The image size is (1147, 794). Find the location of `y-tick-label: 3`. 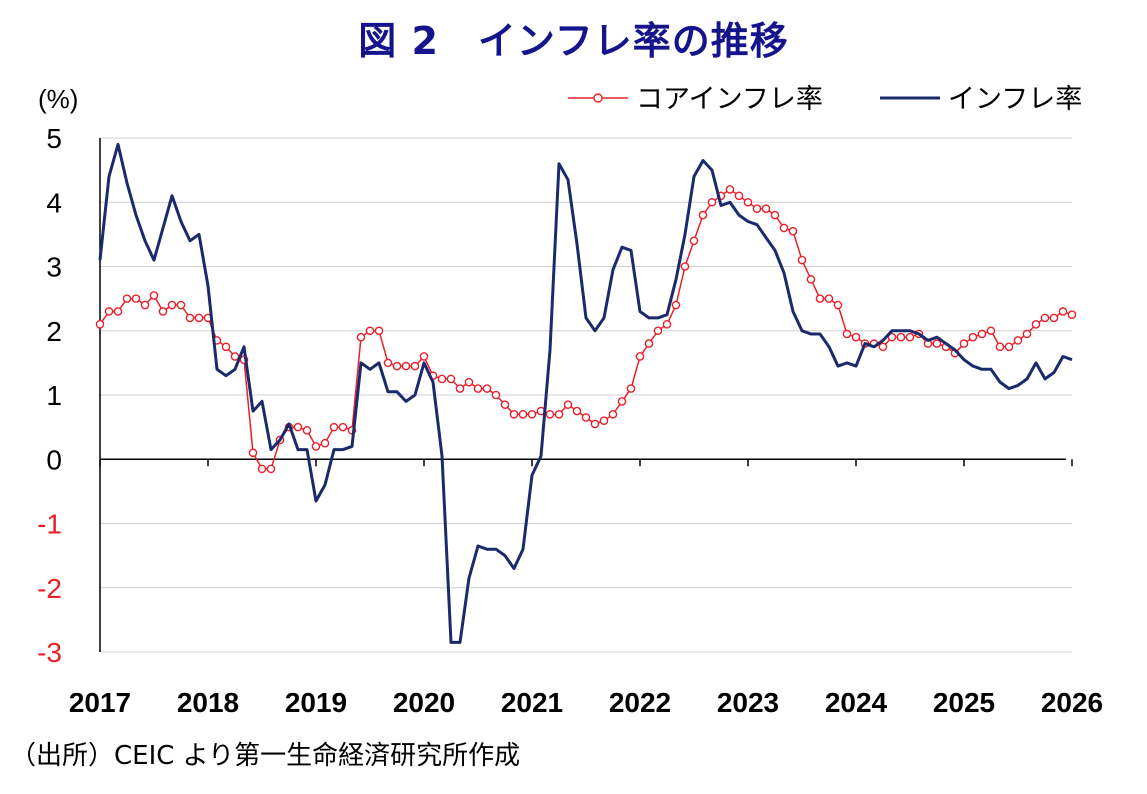

y-tick-label: 3 is located at coordinates (54, 267).